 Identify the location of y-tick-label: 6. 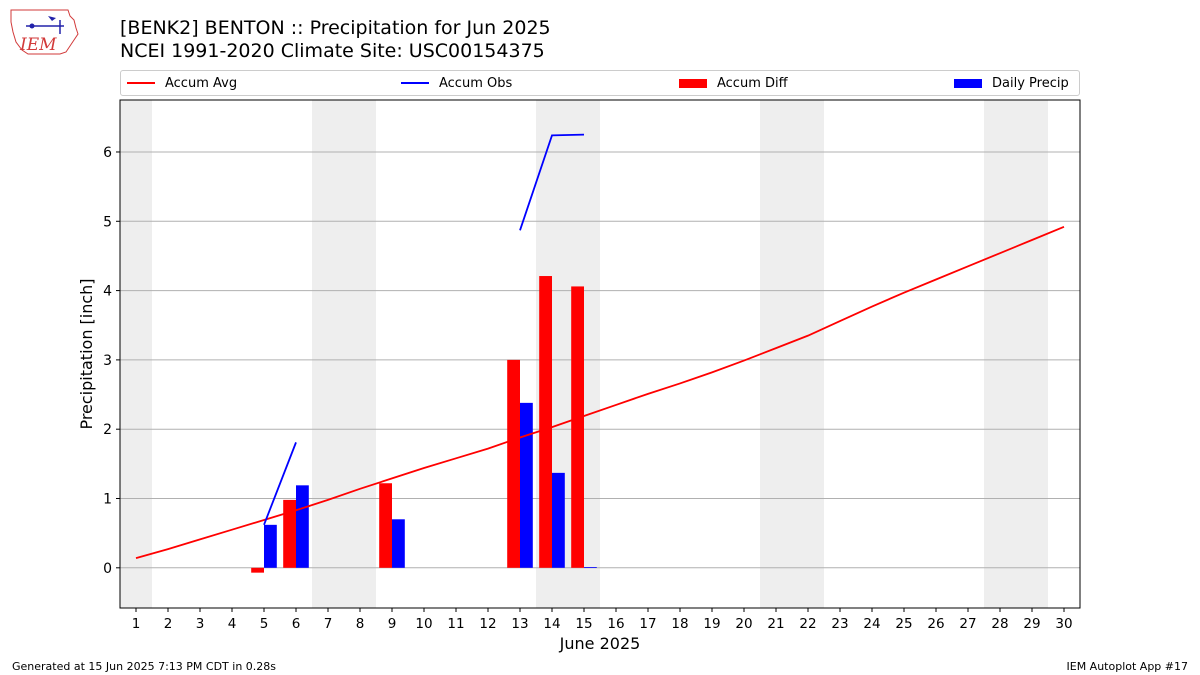
(107, 153).